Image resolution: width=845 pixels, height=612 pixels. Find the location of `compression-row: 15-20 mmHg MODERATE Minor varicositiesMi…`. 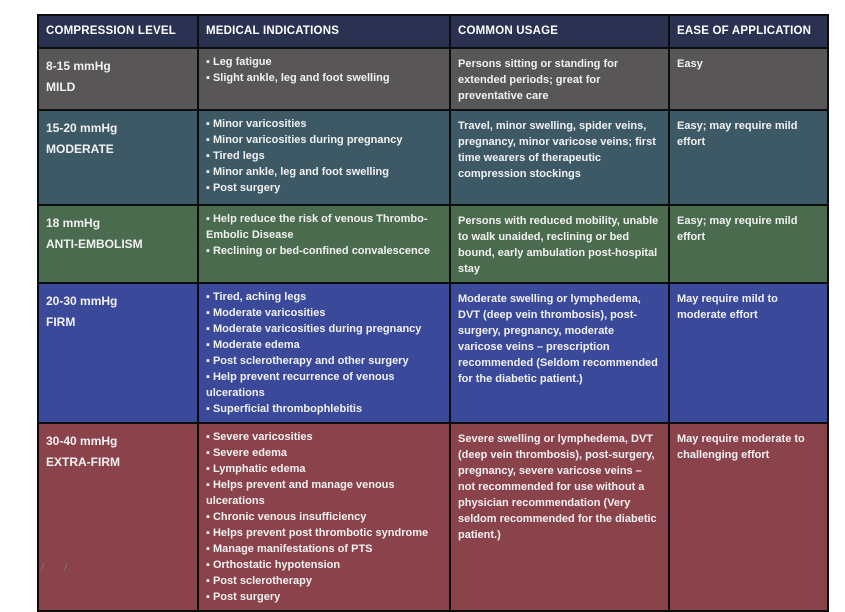

compression-row: 15-20 mmHg MODERATE Minor varicositiesMi… is located at coordinates (433, 157).